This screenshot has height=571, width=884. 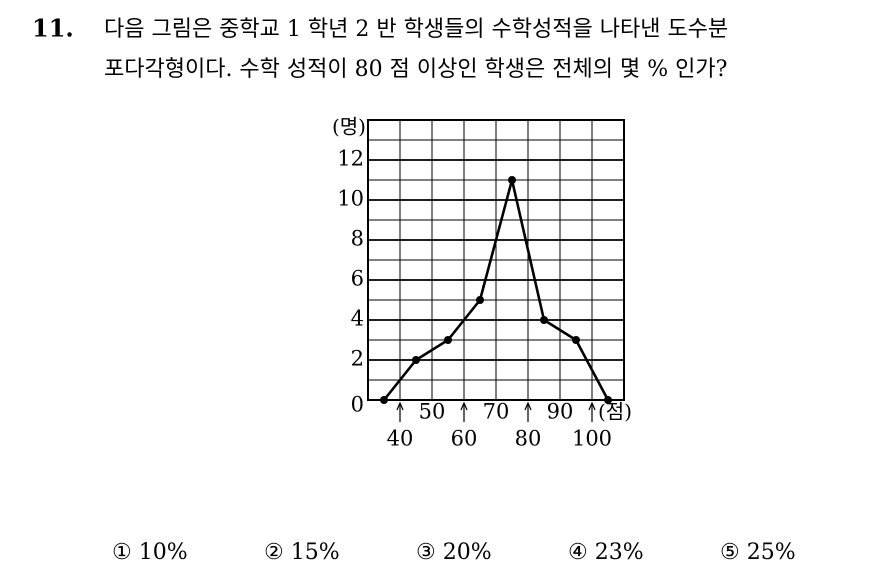 What do you see at coordinates (758, 552) in the screenshot?
I see `choice: ⑤ 25%` at bounding box center [758, 552].